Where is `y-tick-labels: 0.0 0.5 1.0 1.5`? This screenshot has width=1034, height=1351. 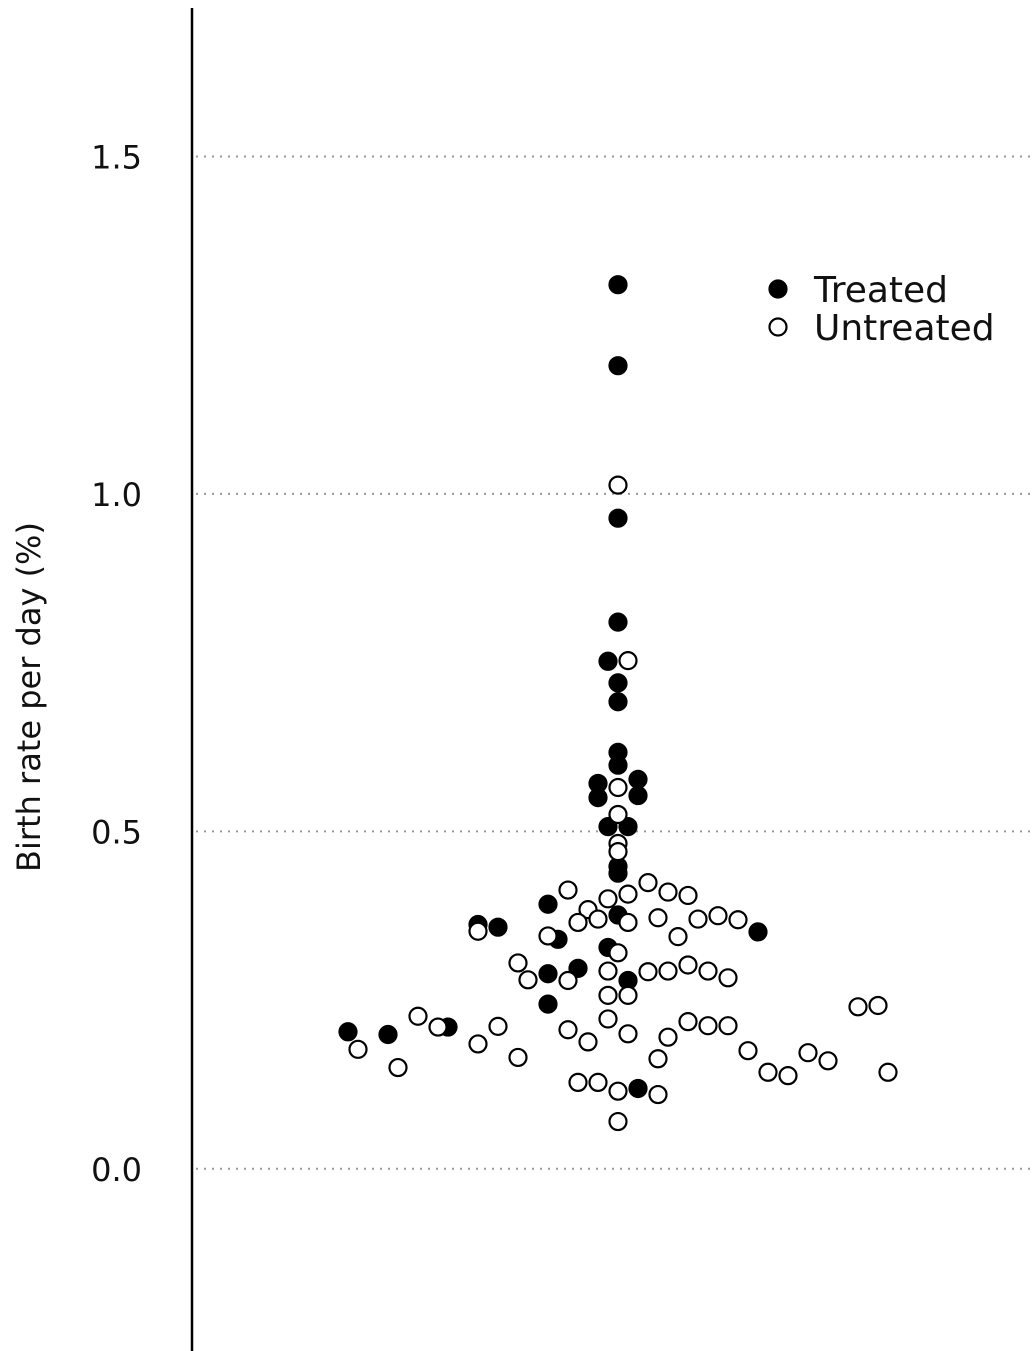
y-tick-labels: 0.0 0.5 1.0 1.5 is located at coordinates (116, 663).